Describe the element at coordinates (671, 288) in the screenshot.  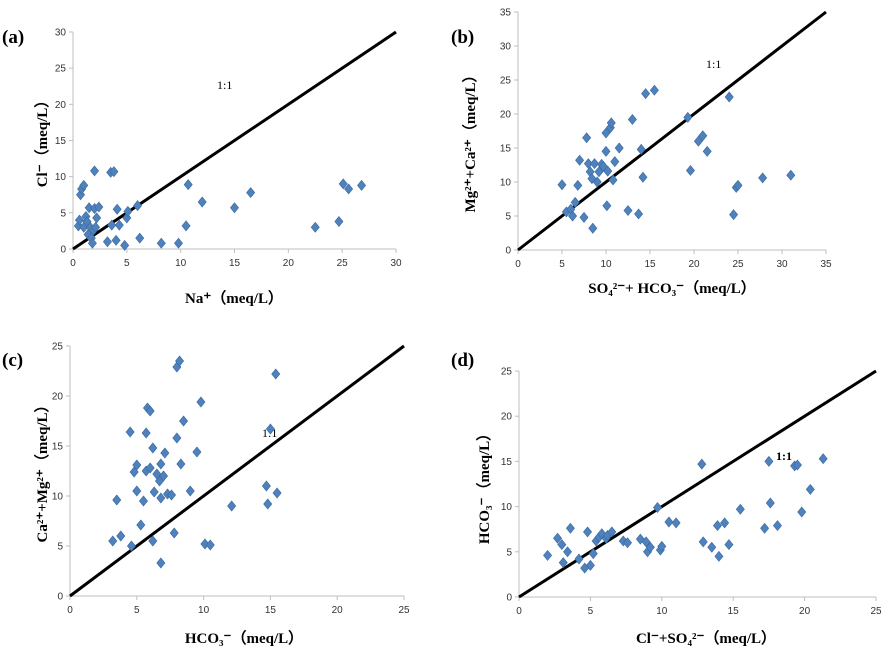
I see `x-axis-title: SO₄²⁻+ HCO₃⁻（meq/L）` at that location.